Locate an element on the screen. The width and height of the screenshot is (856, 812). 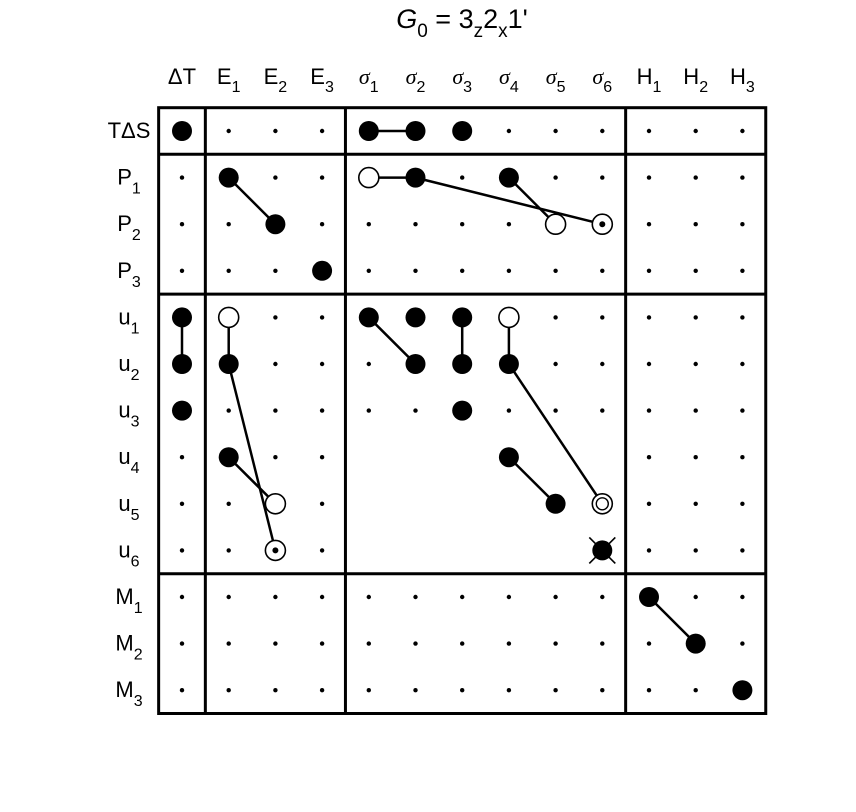
marker-crossed is located at coordinates (602, 550).